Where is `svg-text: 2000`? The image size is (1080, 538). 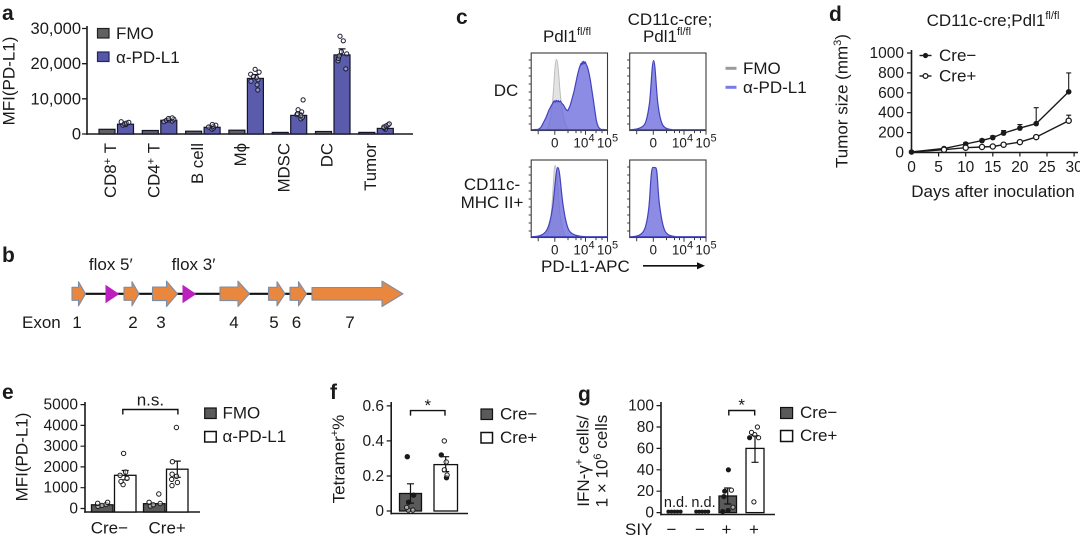 svg-text: 2000 is located at coordinates (61, 467).